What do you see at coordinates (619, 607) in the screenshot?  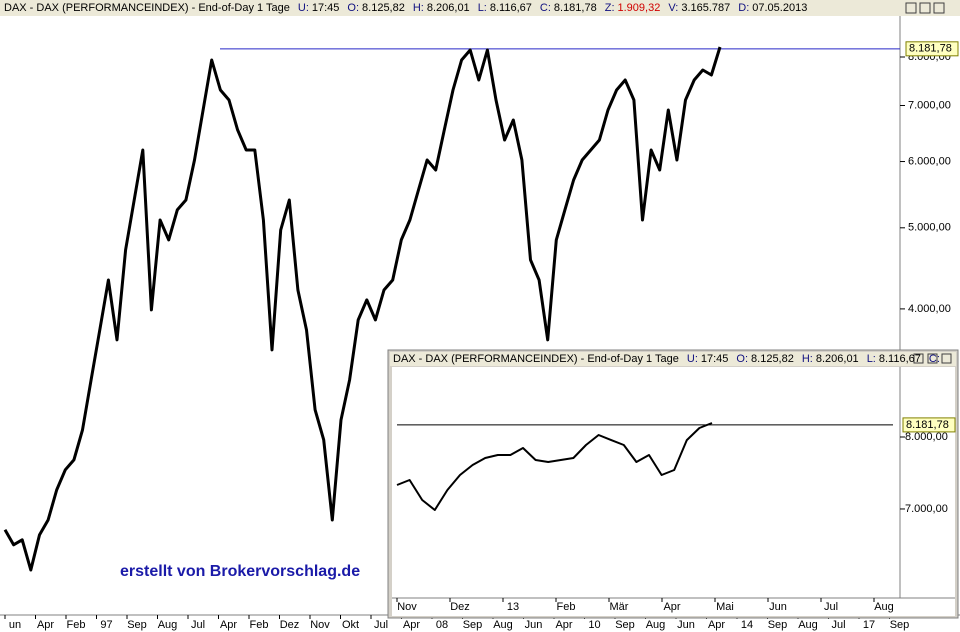 I see `x-tick-label: Mär` at bounding box center [619, 607].